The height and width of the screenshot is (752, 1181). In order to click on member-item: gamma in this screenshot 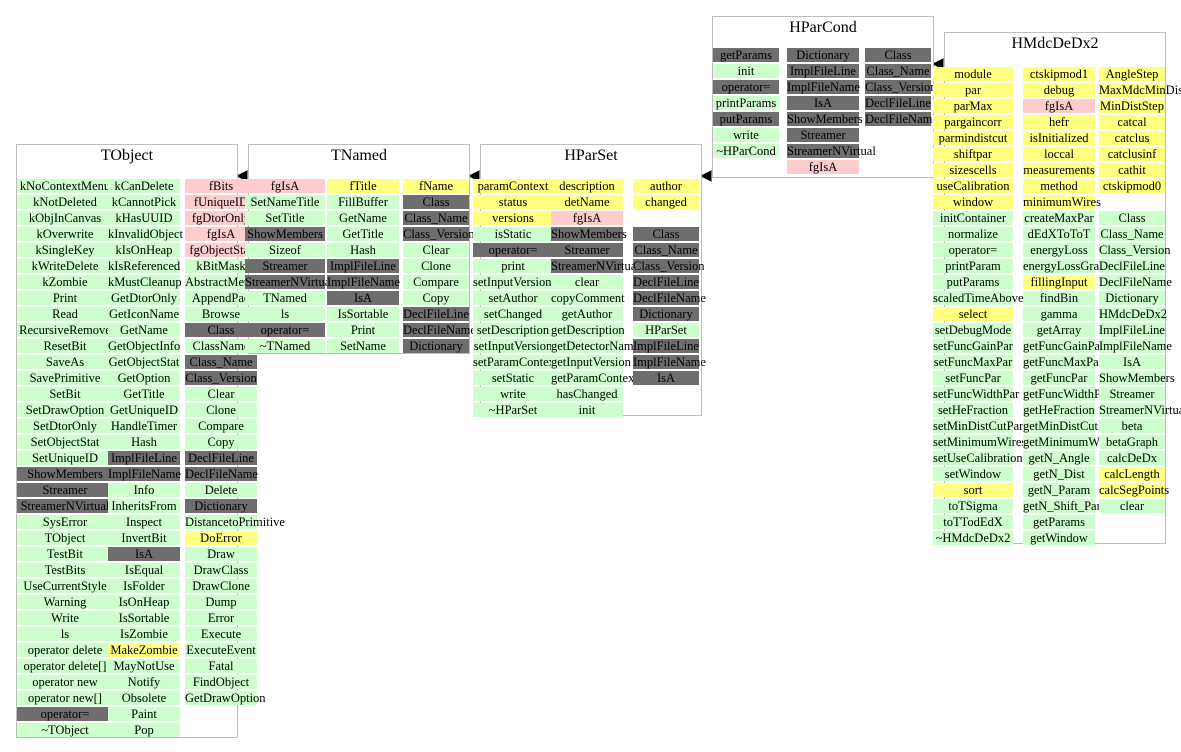, I will do `click(1059, 314)`.